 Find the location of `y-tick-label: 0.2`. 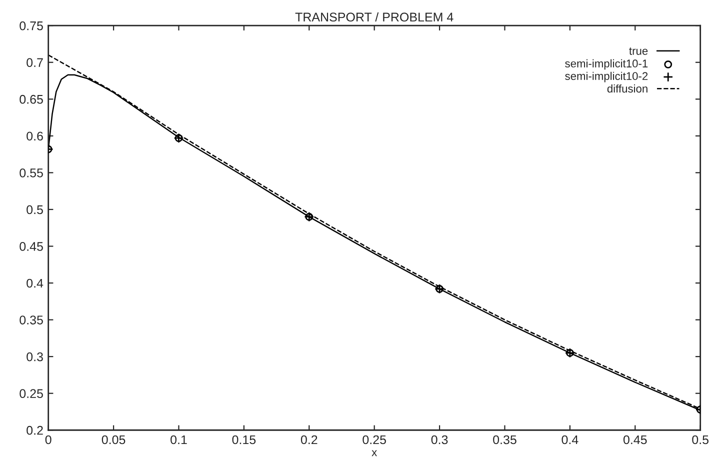

y-tick-label: 0.2 is located at coordinates (34, 430).